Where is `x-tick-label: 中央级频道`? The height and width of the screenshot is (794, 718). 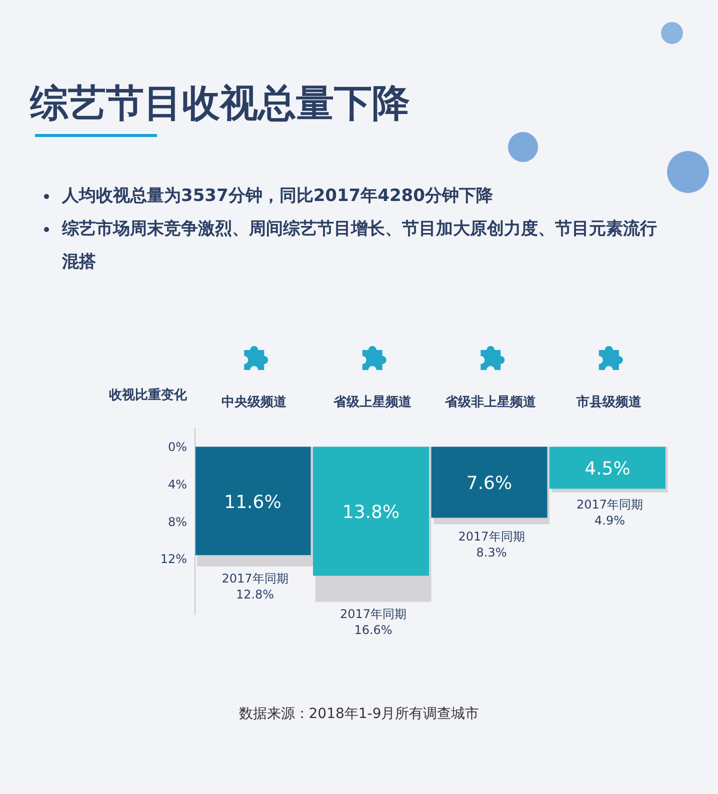 x-tick-label: 中央级频道 is located at coordinates (255, 402).